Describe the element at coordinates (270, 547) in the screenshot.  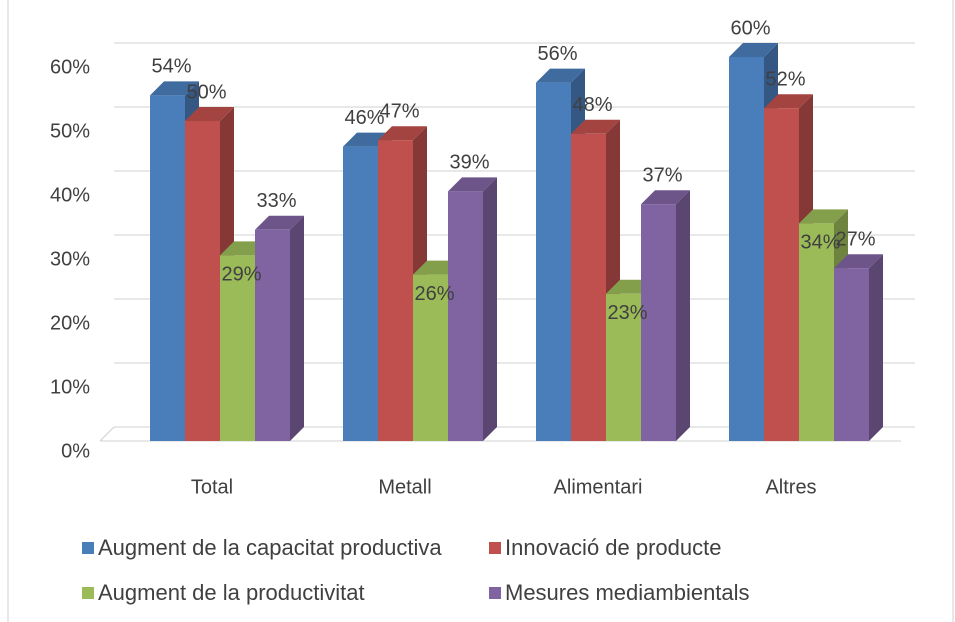
I see `legend-label: Augment de la capacitat productiva` at that location.